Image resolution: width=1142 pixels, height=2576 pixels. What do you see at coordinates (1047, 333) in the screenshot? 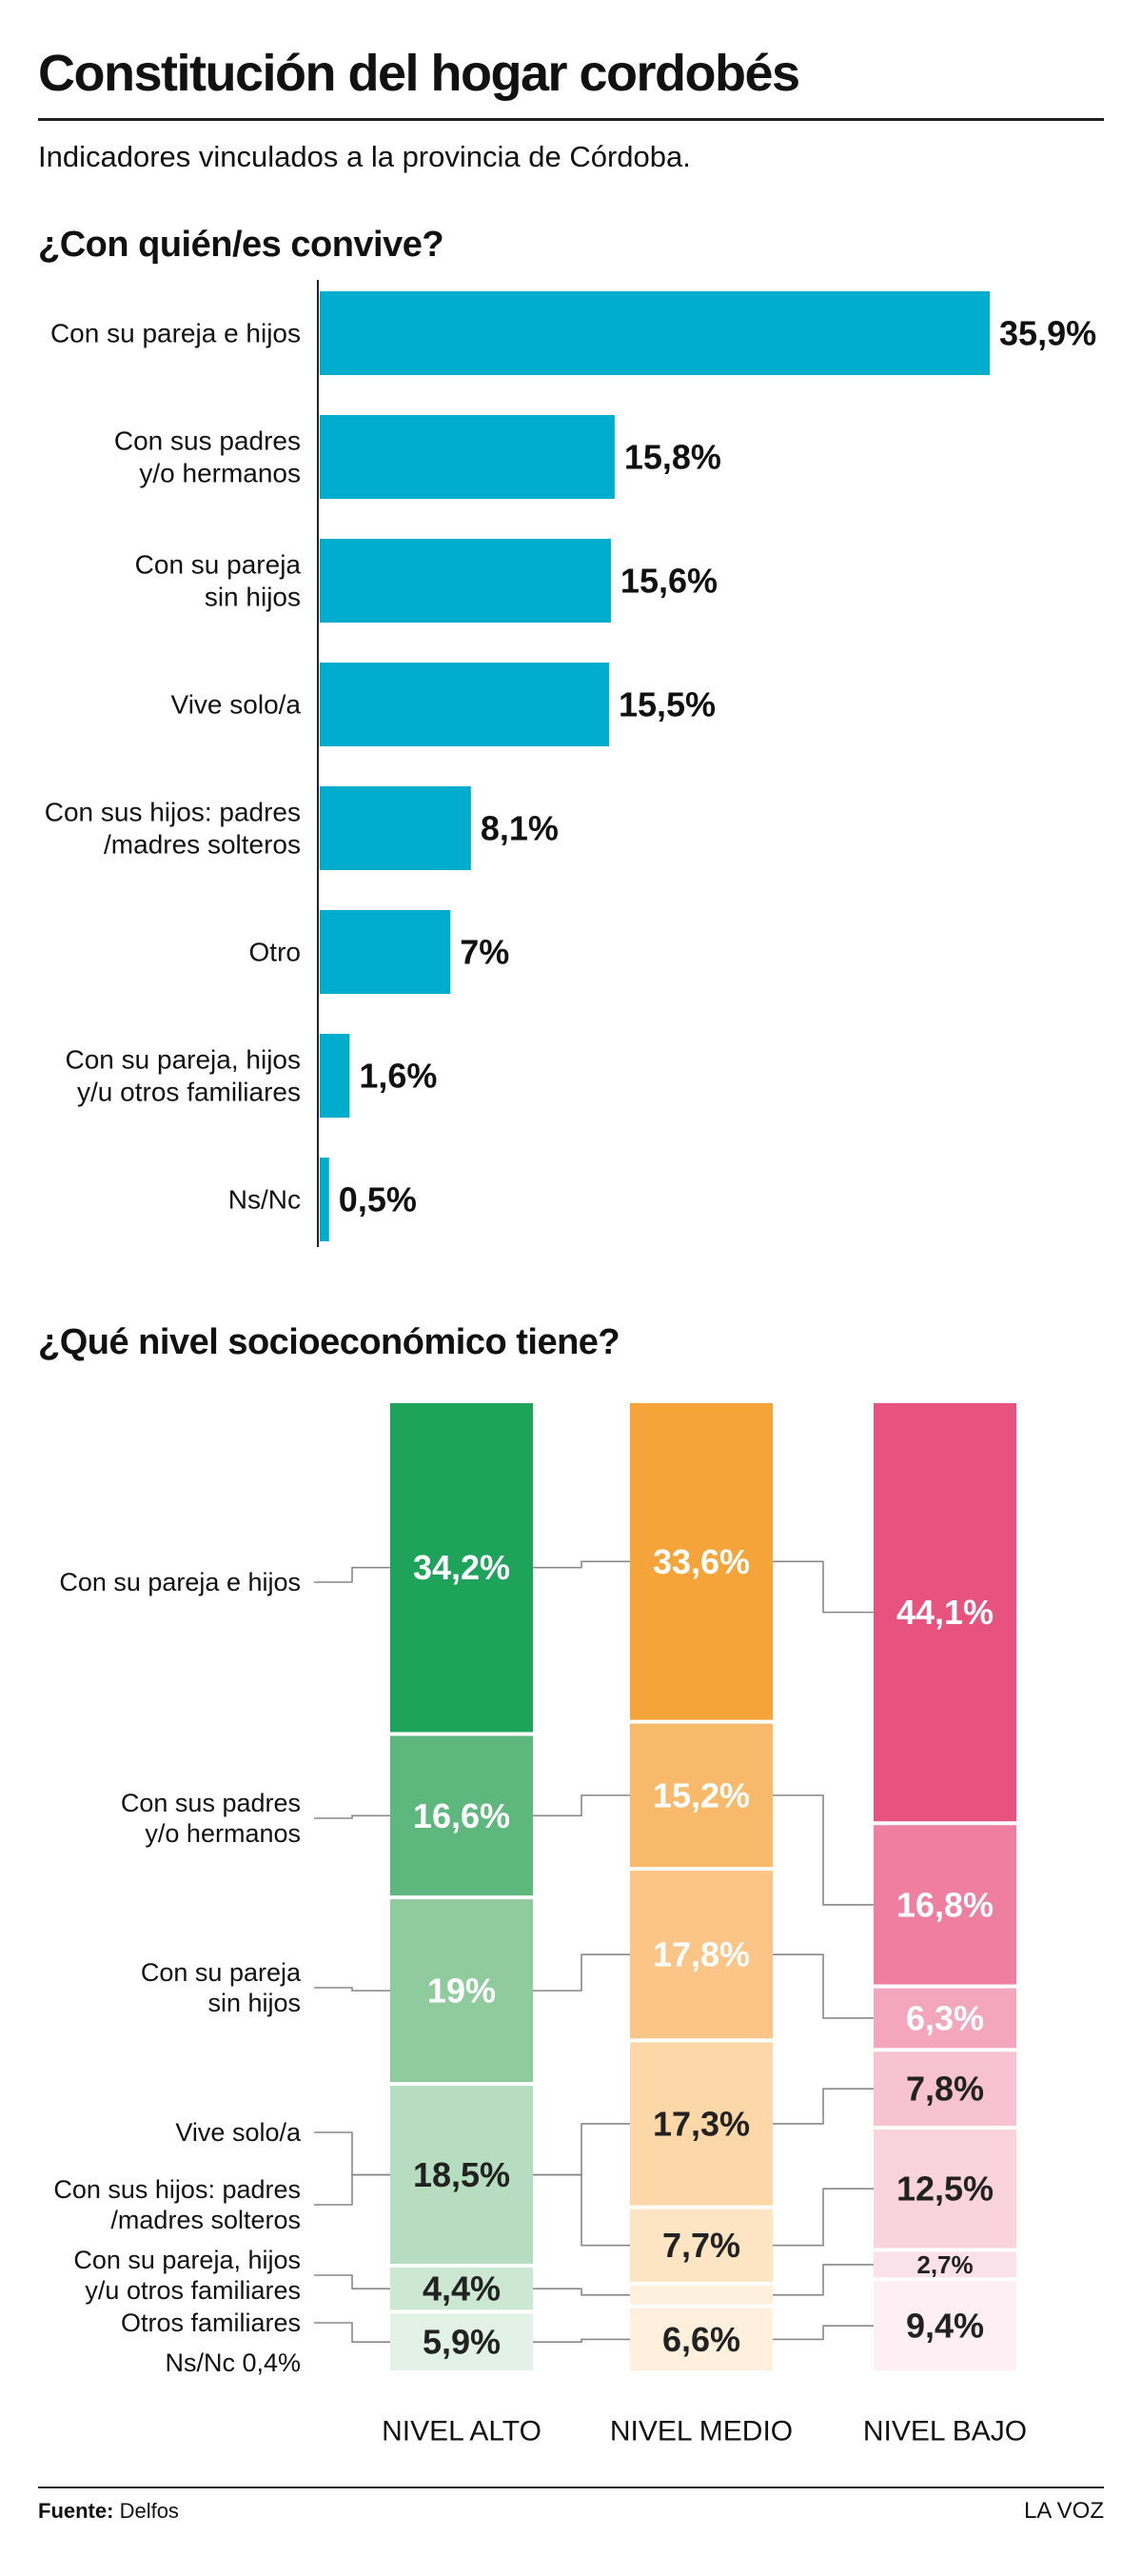
I see `bar-value-label: 35,9%` at bounding box center [1047, 333].